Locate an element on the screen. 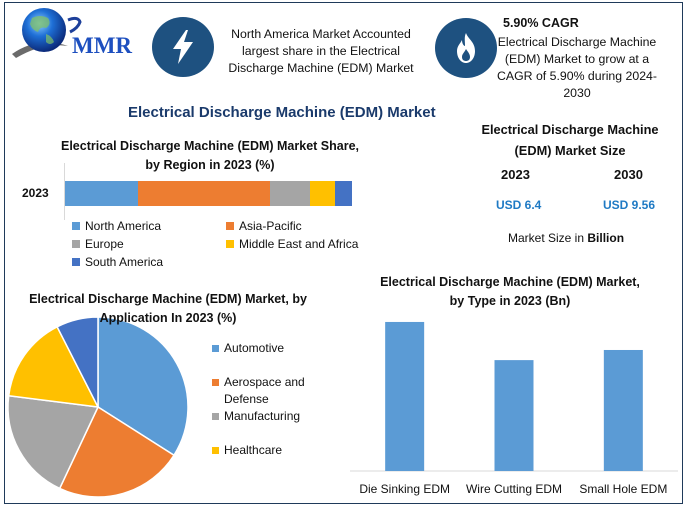  legend-label: Automotive is located at coordinates (254, 348).